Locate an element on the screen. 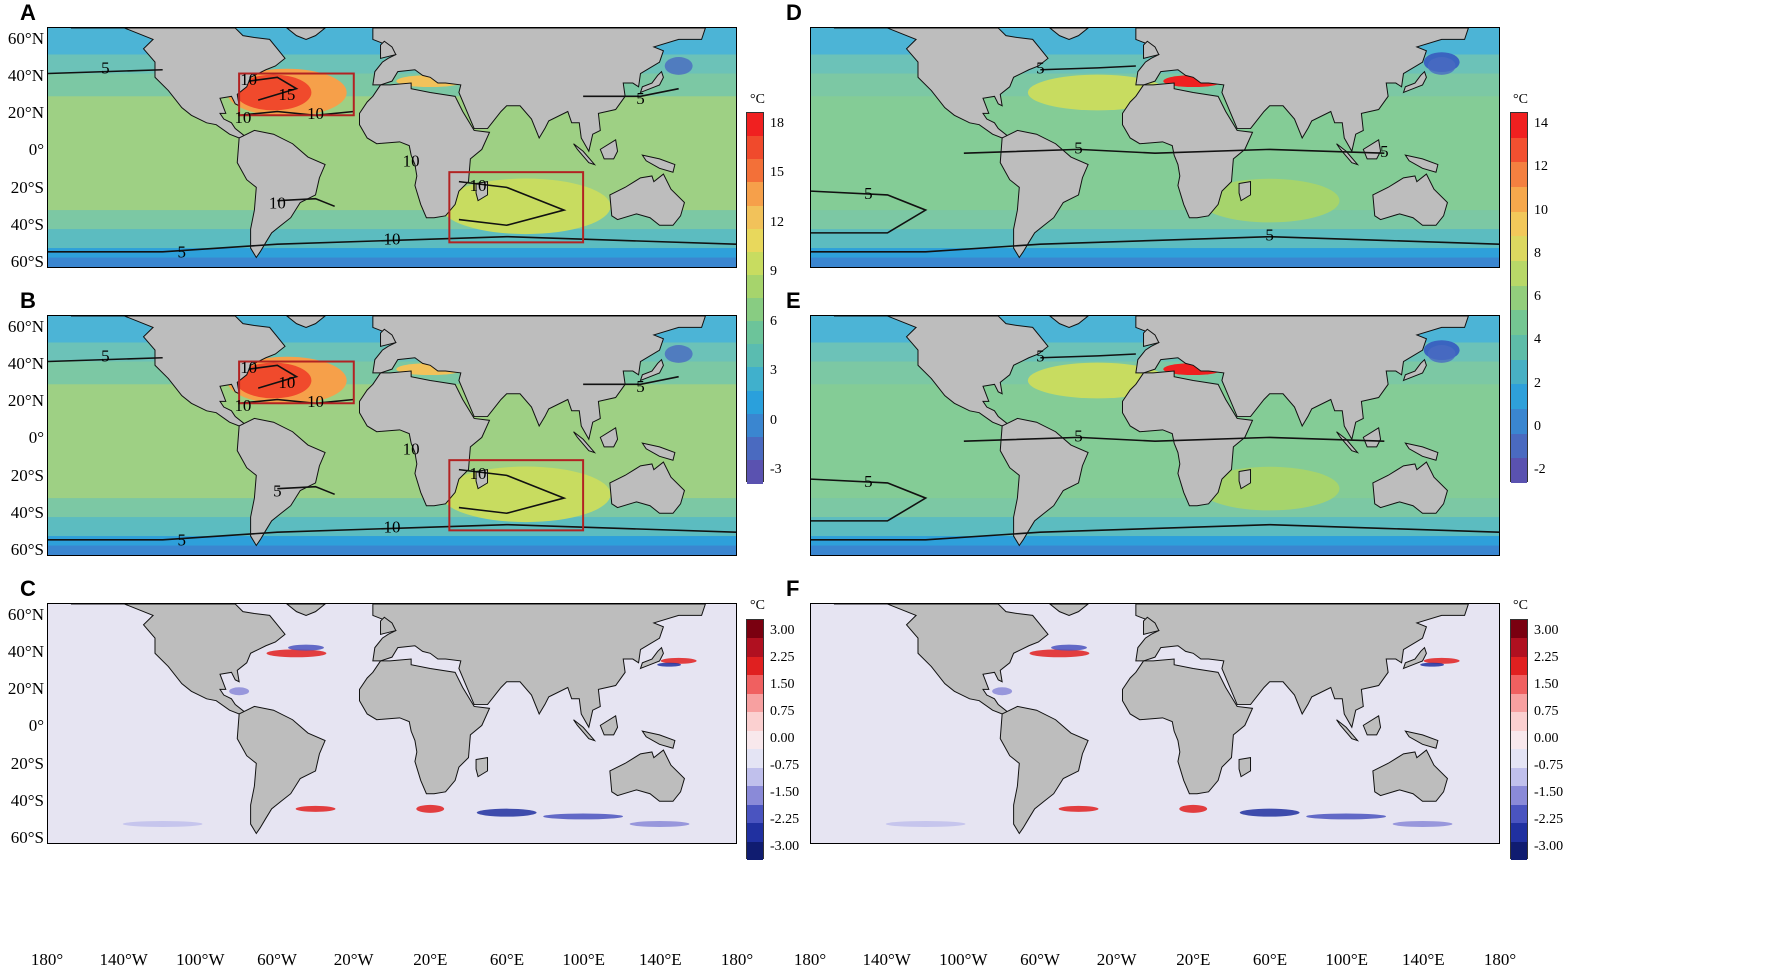 This screenshot has height=976, width=1773. contour-10-north-pacific is located at coordinates (631, 380).